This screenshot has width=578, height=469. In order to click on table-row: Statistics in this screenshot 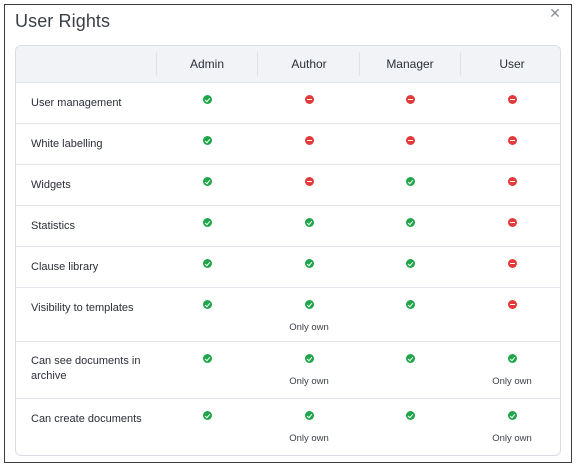, I will do `click(288, 225)`.